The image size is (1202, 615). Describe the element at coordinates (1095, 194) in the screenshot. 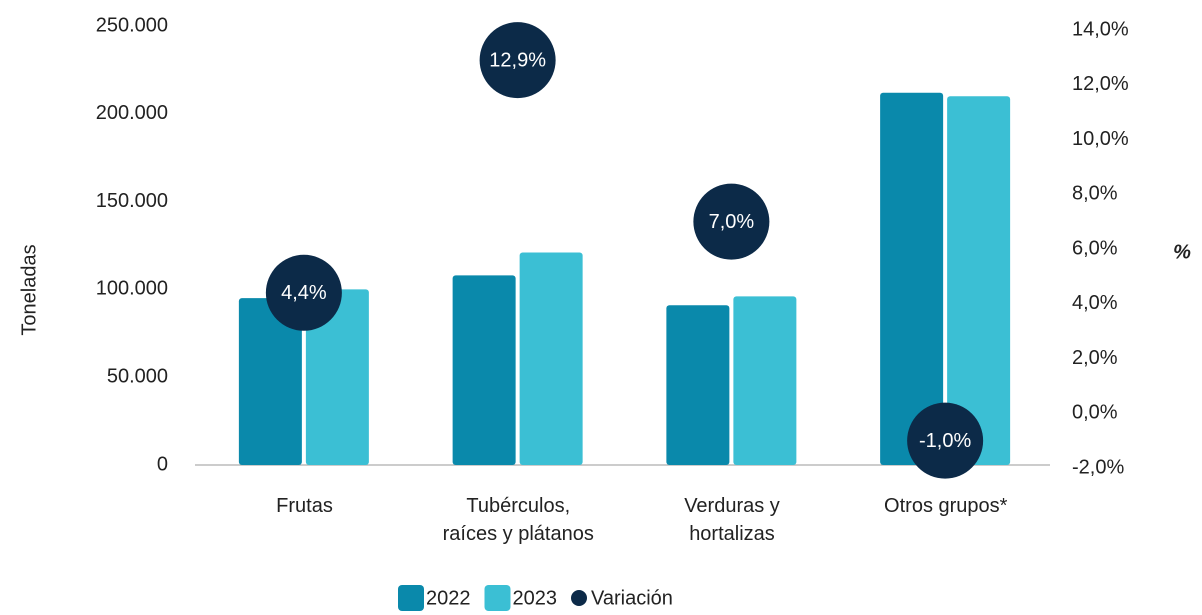

I see `y2-tick-label: 8,0%` at that location.